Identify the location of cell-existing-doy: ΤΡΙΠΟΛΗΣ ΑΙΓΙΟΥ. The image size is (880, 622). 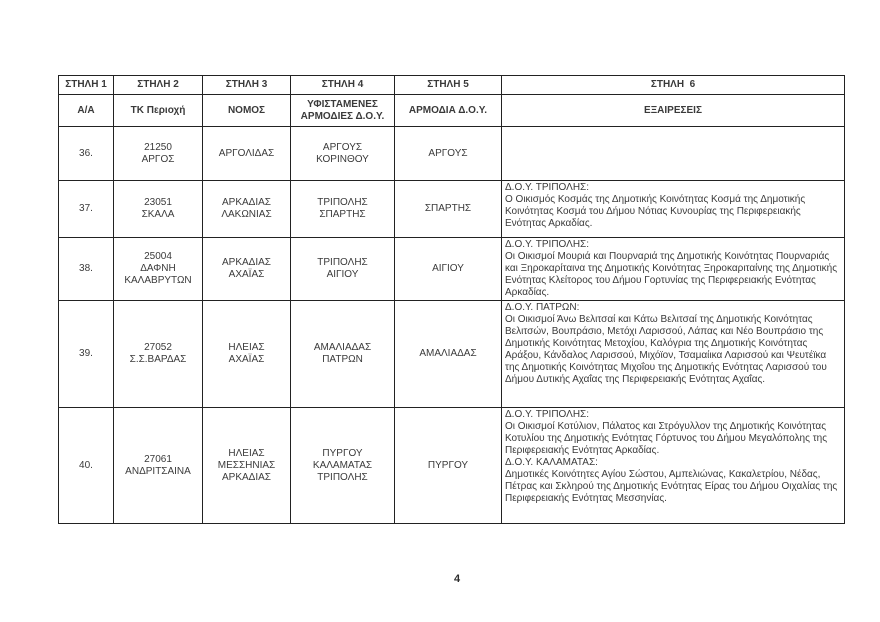
(342, 269).